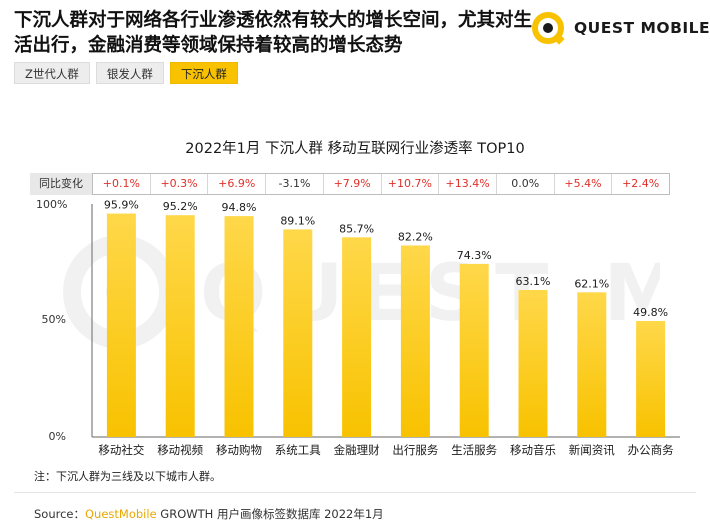 This screenshot has height=532, width=710. What do you see at coordinates (59, 514) in the screenshot?
I see `source-prefix: Source：` at bounding box center [59, 514].